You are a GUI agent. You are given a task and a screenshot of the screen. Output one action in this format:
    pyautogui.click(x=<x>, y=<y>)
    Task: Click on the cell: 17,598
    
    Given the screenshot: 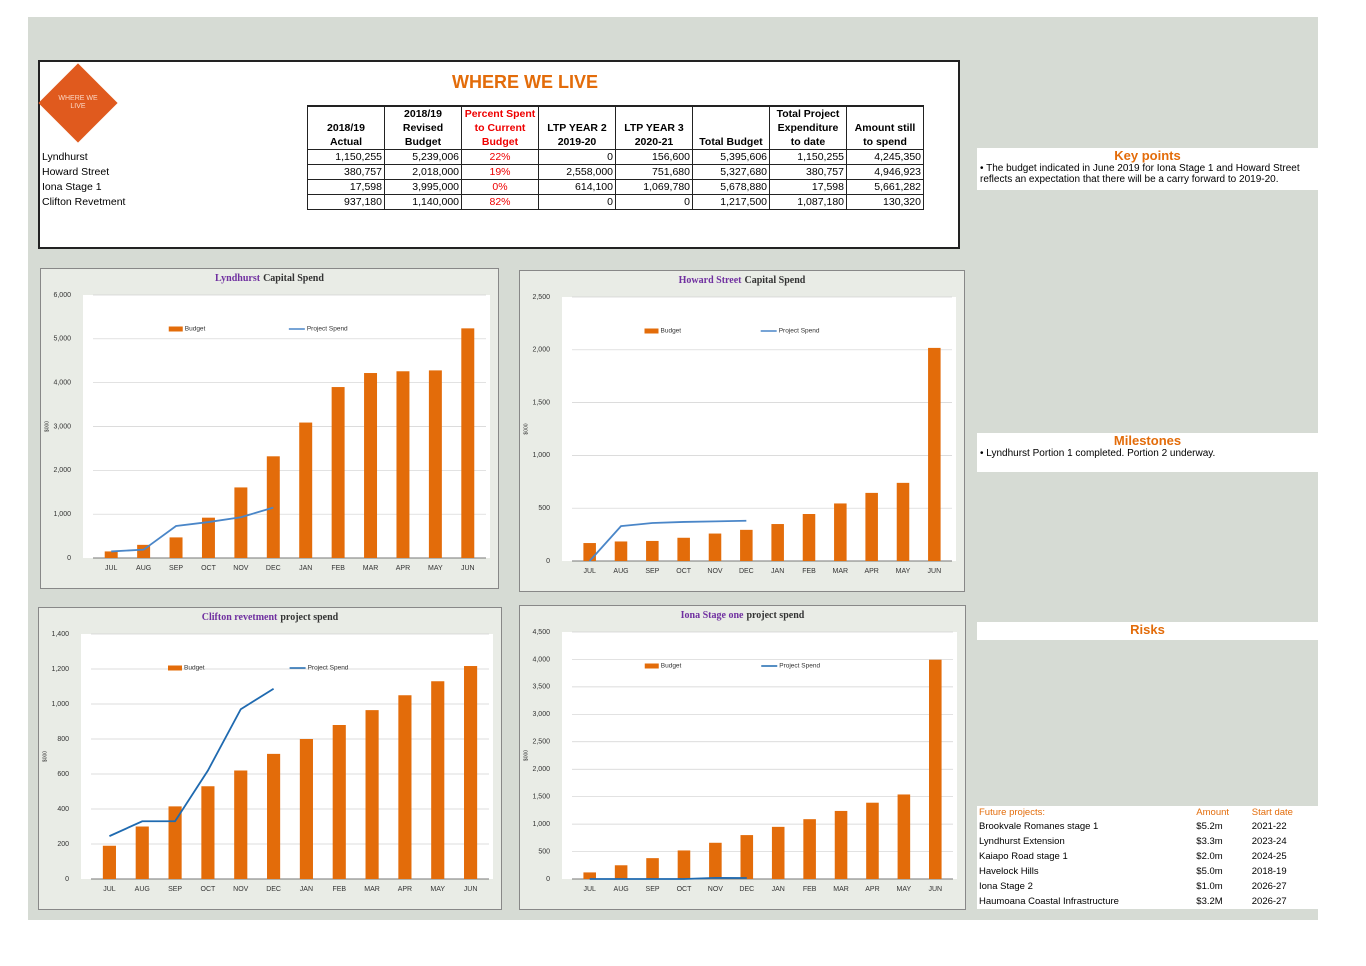 What is the action you would take?
    pyautogui.click(x=346, y=187)
    